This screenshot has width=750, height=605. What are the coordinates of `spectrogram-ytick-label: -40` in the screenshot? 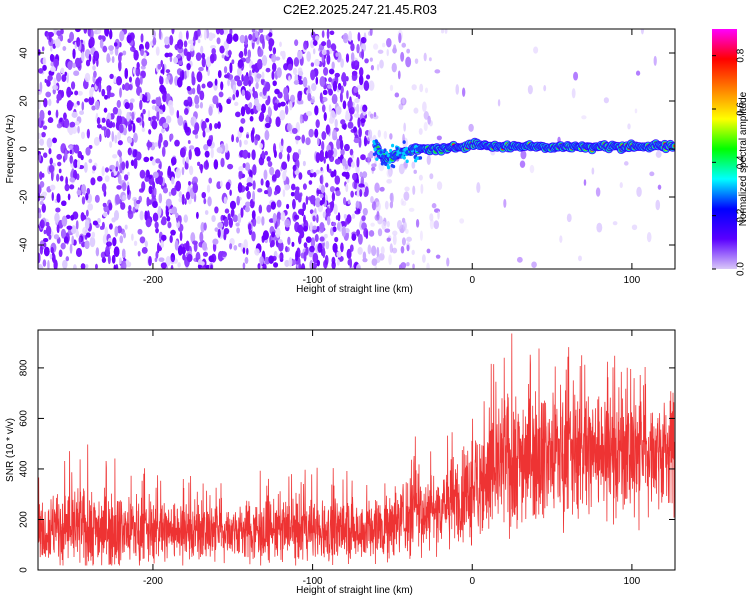 It's located at (24, 244).